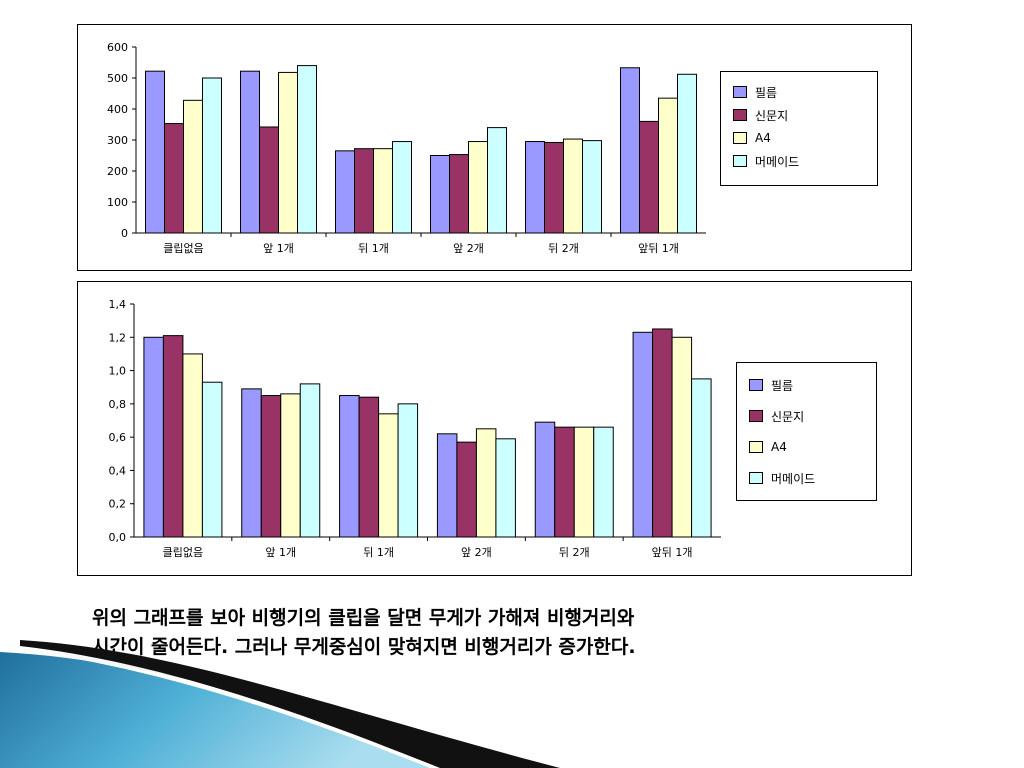 Image resolution: width=1024 pixels, height=768 pixels. What do you see at coordinates (118, 337) in the screenshot?
I see `y-tick-label: 1,2` at bounding box center [118, 337].